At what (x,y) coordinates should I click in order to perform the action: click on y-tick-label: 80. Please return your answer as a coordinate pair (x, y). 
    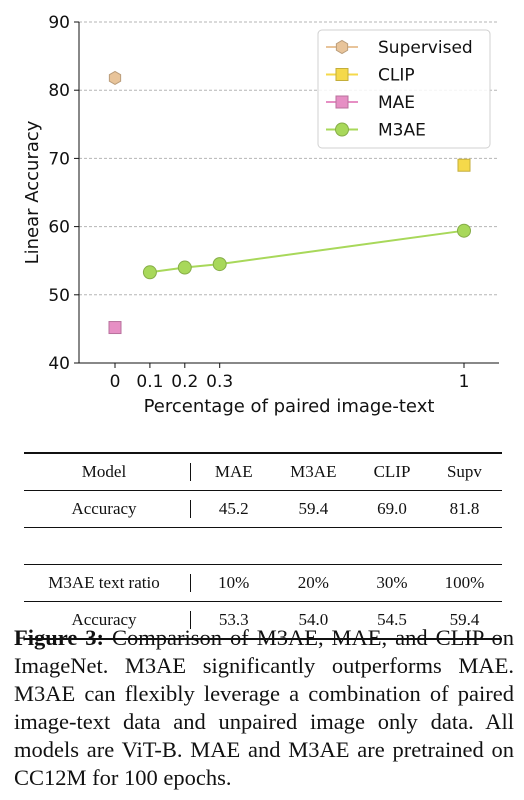
    Looking at the image, I should click on (59, 91).